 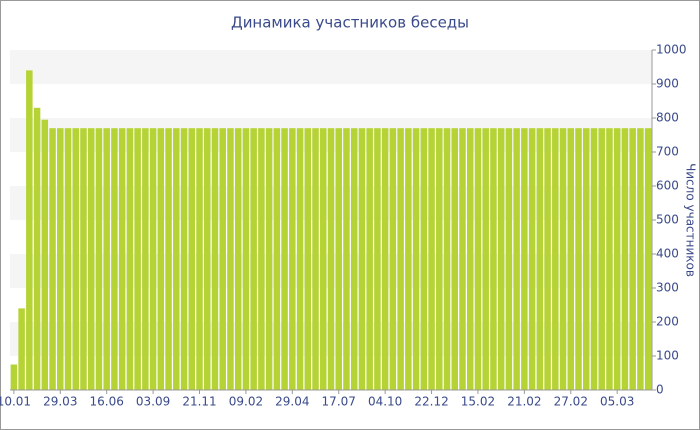 What do you see at coordinates (431, 402) in the screenshot?
I see `x-tick-label: 22.12` at bounding box center [431, 402].